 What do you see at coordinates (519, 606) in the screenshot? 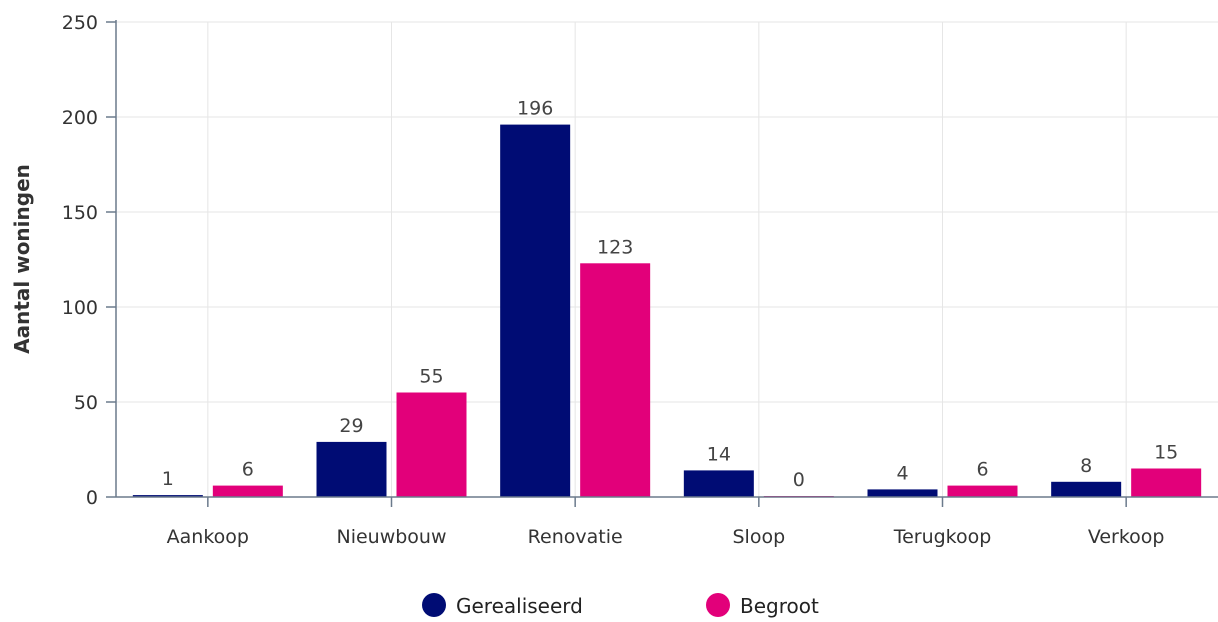
I see `legend-label: Gerealiseerd` at bounding box center [519, 606].